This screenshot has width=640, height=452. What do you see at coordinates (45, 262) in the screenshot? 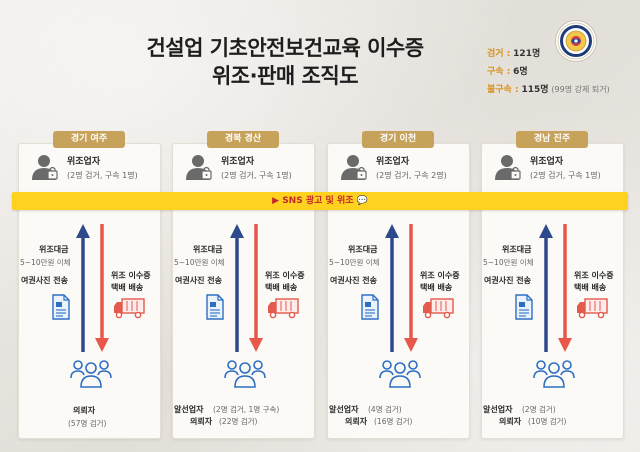
I see `payment-amount-1: 5~10만원 이체` at bounding box center [45, 262].